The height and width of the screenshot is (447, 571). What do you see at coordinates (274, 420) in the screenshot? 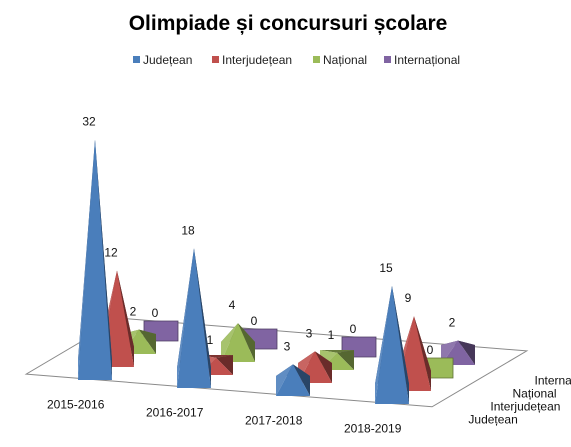
I see `category-label: 2017-2018` at bounding box center [274, 420].